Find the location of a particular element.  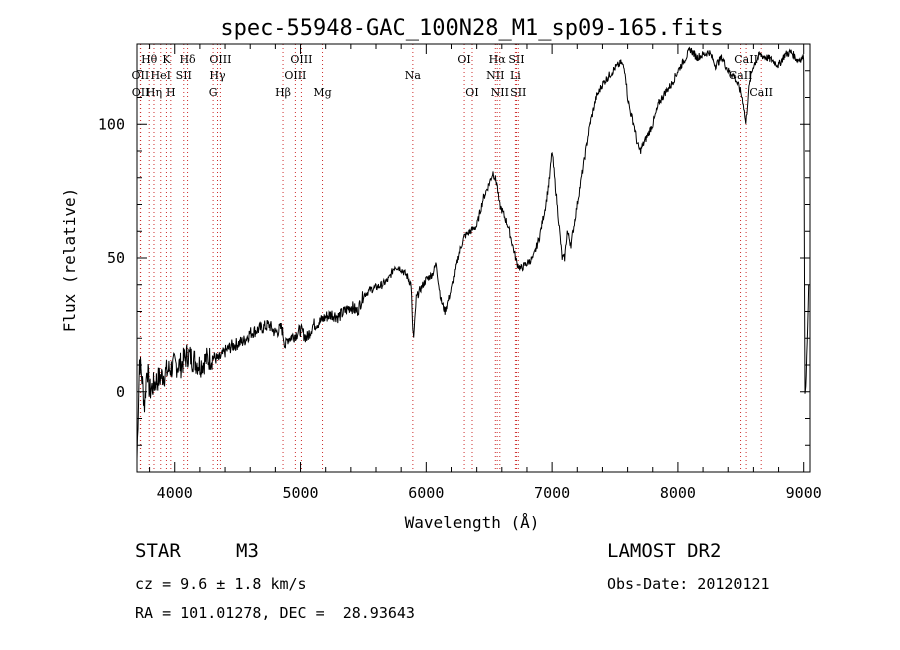

x-tick-label: 9000 is located at coordinates (804, 493).